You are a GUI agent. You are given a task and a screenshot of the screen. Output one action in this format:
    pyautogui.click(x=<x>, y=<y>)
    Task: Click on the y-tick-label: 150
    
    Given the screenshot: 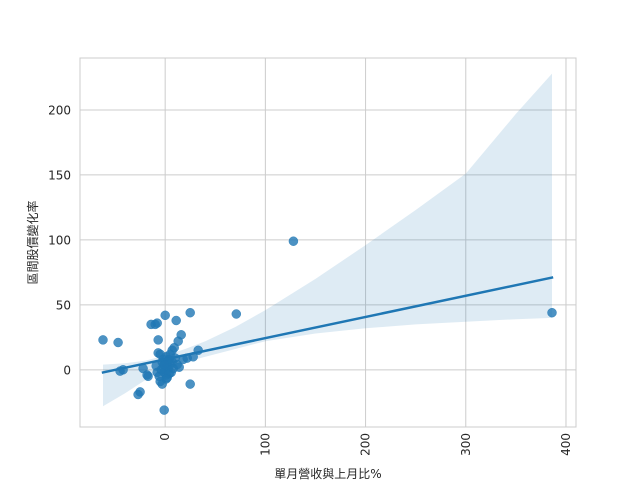 What is the action you would take?
    pyautogui.click(x=59, y=175)
    